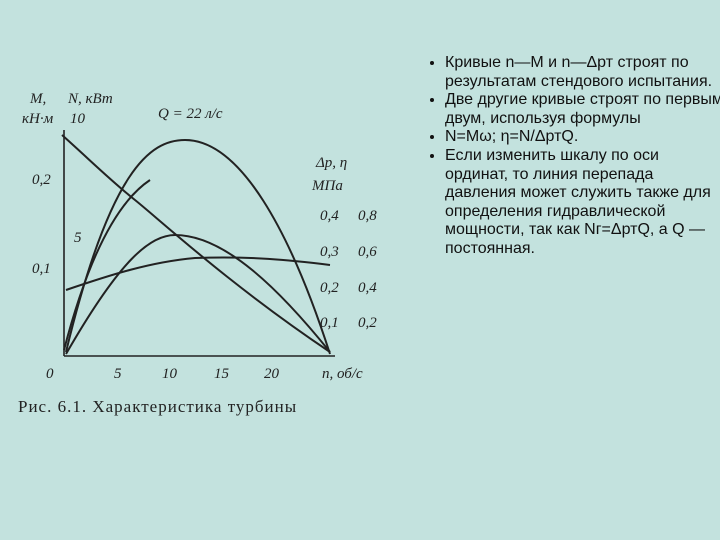  I want to click on efficiency-curve, so click(198, 273).